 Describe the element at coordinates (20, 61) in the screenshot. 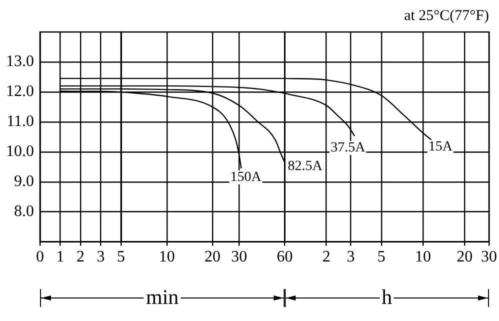

I see `y-tick-label: 13.0` at that location.